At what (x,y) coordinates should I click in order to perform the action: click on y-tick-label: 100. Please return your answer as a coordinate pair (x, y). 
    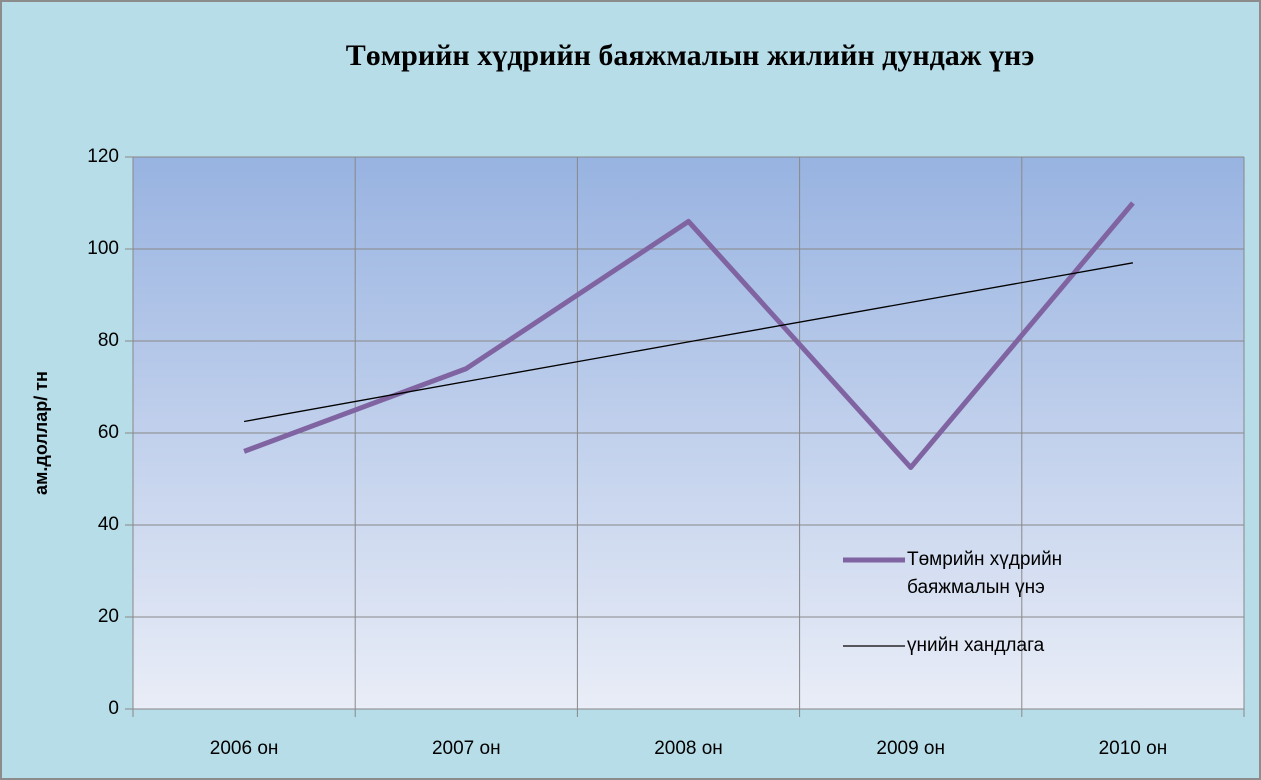
    Looking at the image, I should click on (103, 248).